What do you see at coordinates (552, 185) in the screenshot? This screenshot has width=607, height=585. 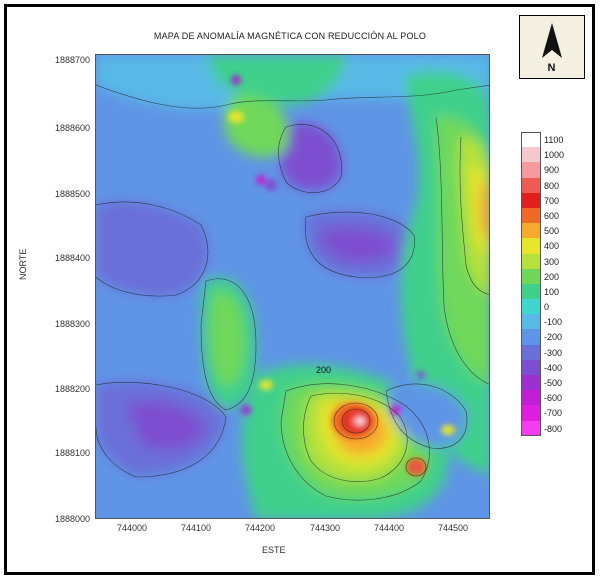 I see `legend-label: 800` at bounding box center [552, 185].